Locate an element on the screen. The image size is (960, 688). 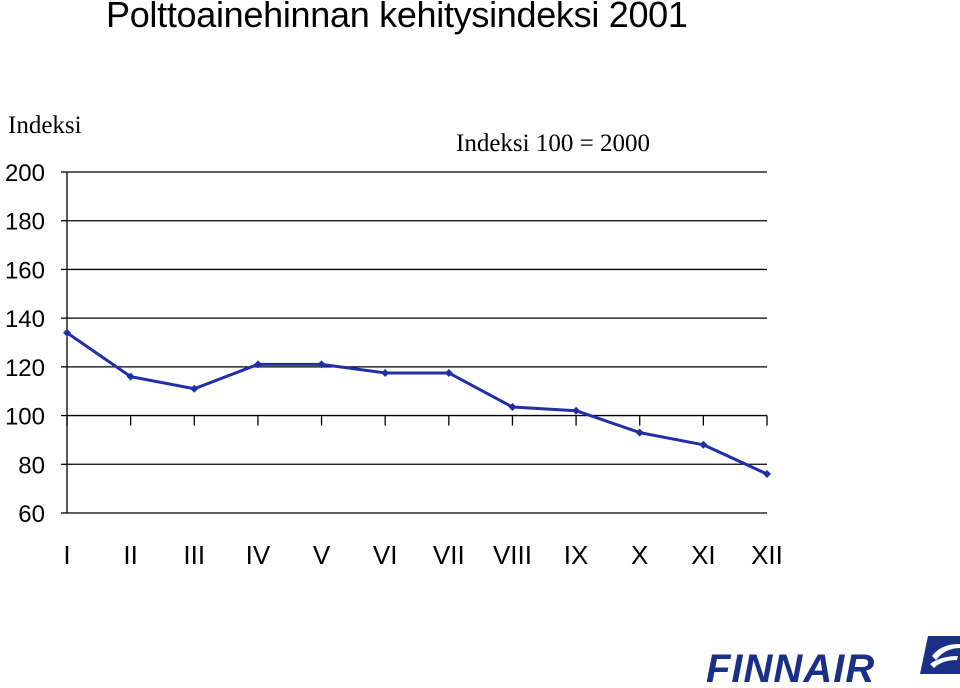
x-tick-label-IV: IV is located at coordinates (258, 555).